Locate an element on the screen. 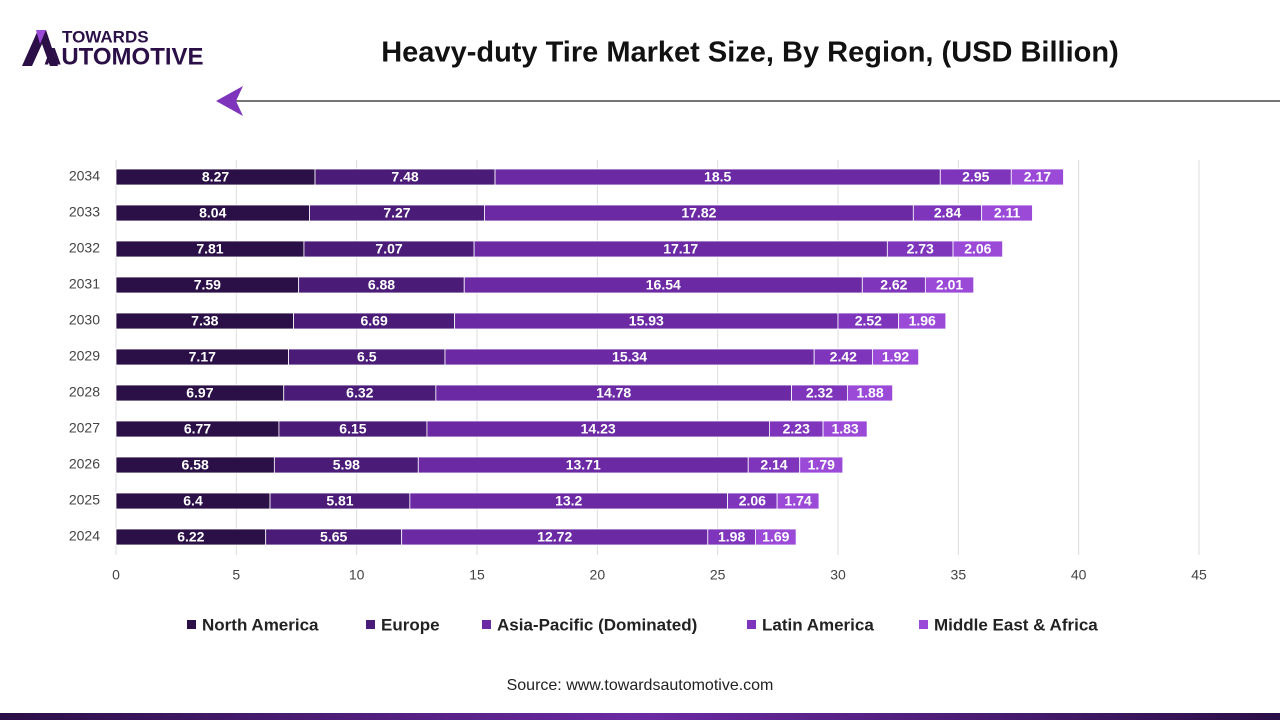  data-label: 2.01 is located at coordinates (949, 285).